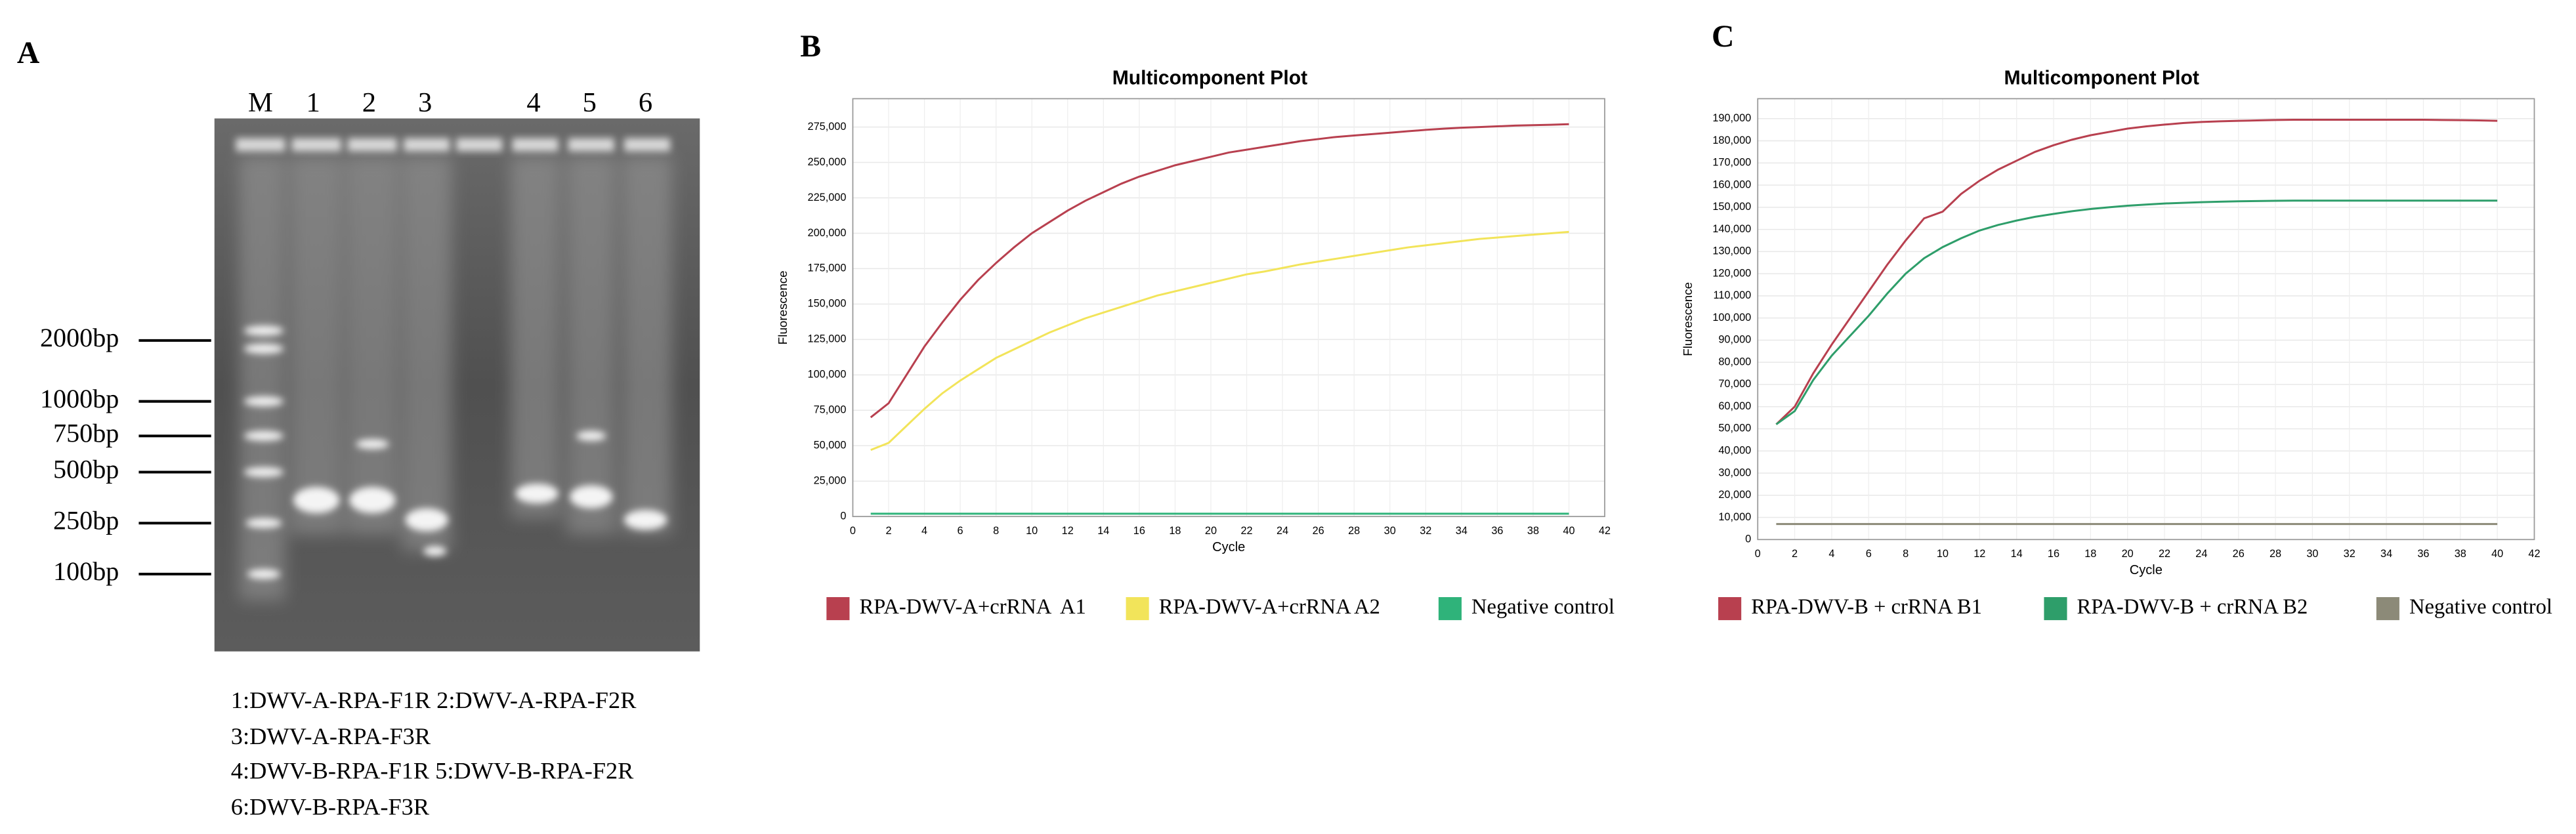  What do you see at coordinates (434, 700) in the screenshot?
I see `gel-legend: 1:DWV-A-RPA-F1R 2:DWV-A-RPA-F2R` at bounding box center [434, 700].